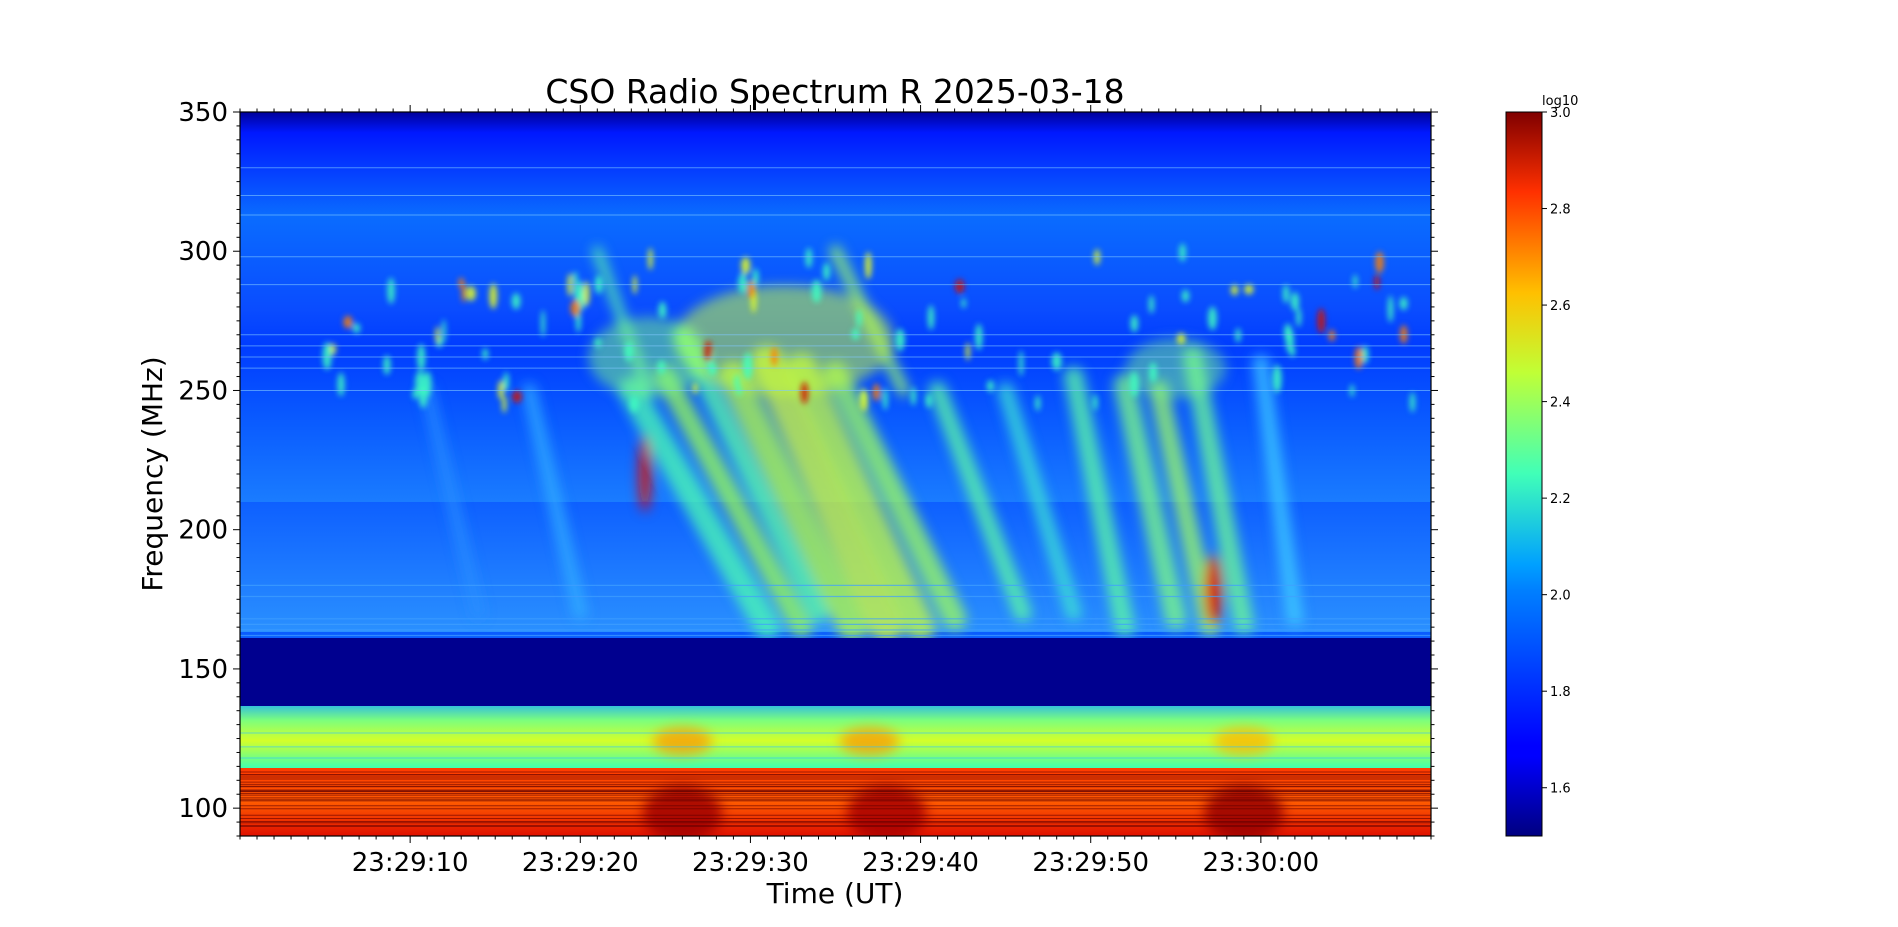 Image resolution: width=1898 pixels, height=927 pixels. Describe the element at coordinates (580, 863) in the screenshot. I see `x-tick-label: 23:29:20` at that location.